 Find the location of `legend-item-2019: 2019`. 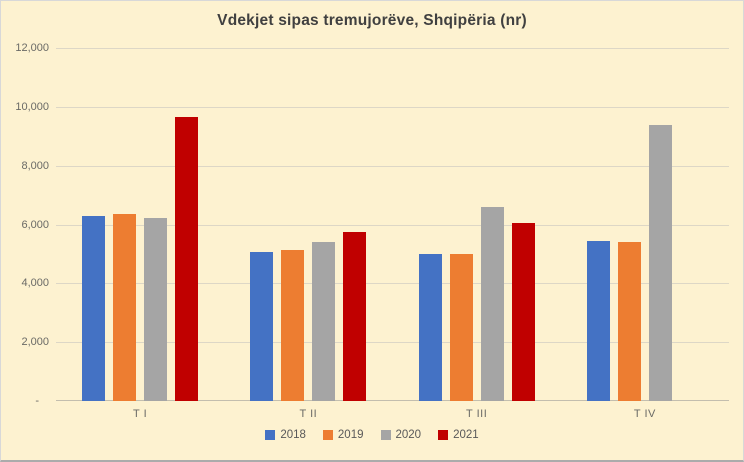

legend-item-2019: 2019 is located at coordinates (343, 435).